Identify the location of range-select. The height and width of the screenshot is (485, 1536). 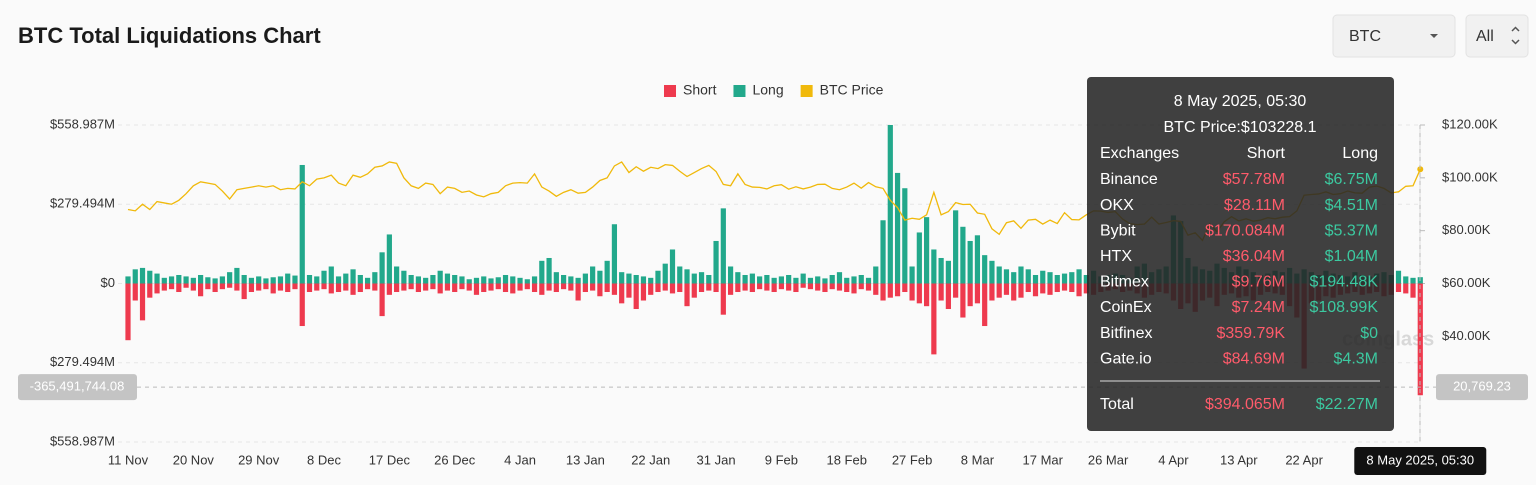
(1497, 36).